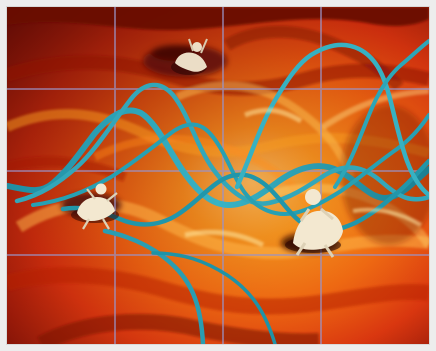  What do you see at coordinates (314, 223) in the screenshot?
I see `figure-right` at bounding box center [314, 223].